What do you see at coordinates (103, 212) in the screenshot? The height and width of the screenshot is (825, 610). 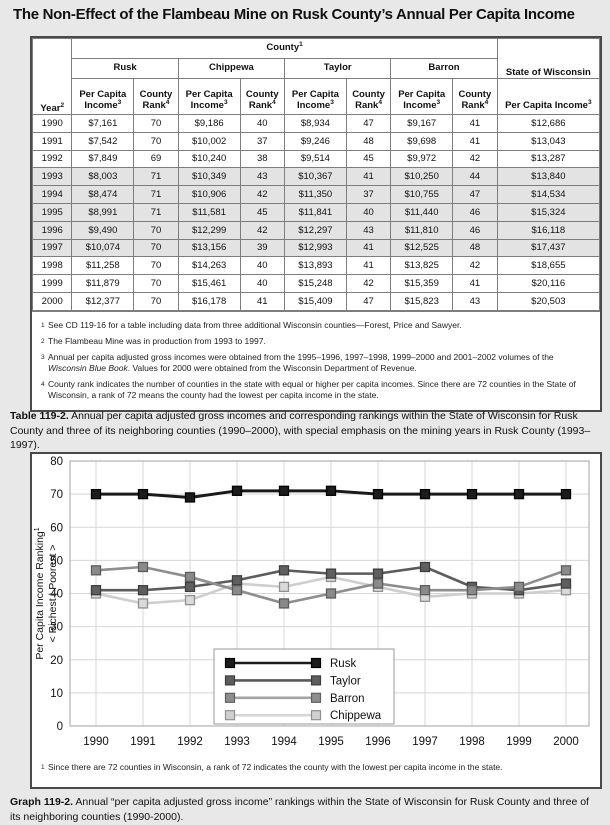 I see `value-cell: $8,991` at bounding box center [103, 212].